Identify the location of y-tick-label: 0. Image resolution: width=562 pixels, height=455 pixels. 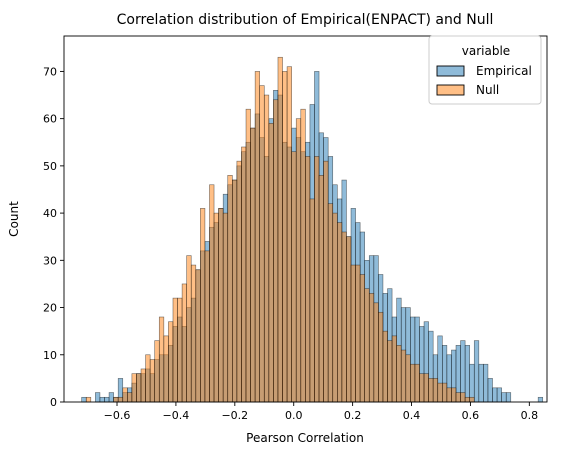
(53, 402).